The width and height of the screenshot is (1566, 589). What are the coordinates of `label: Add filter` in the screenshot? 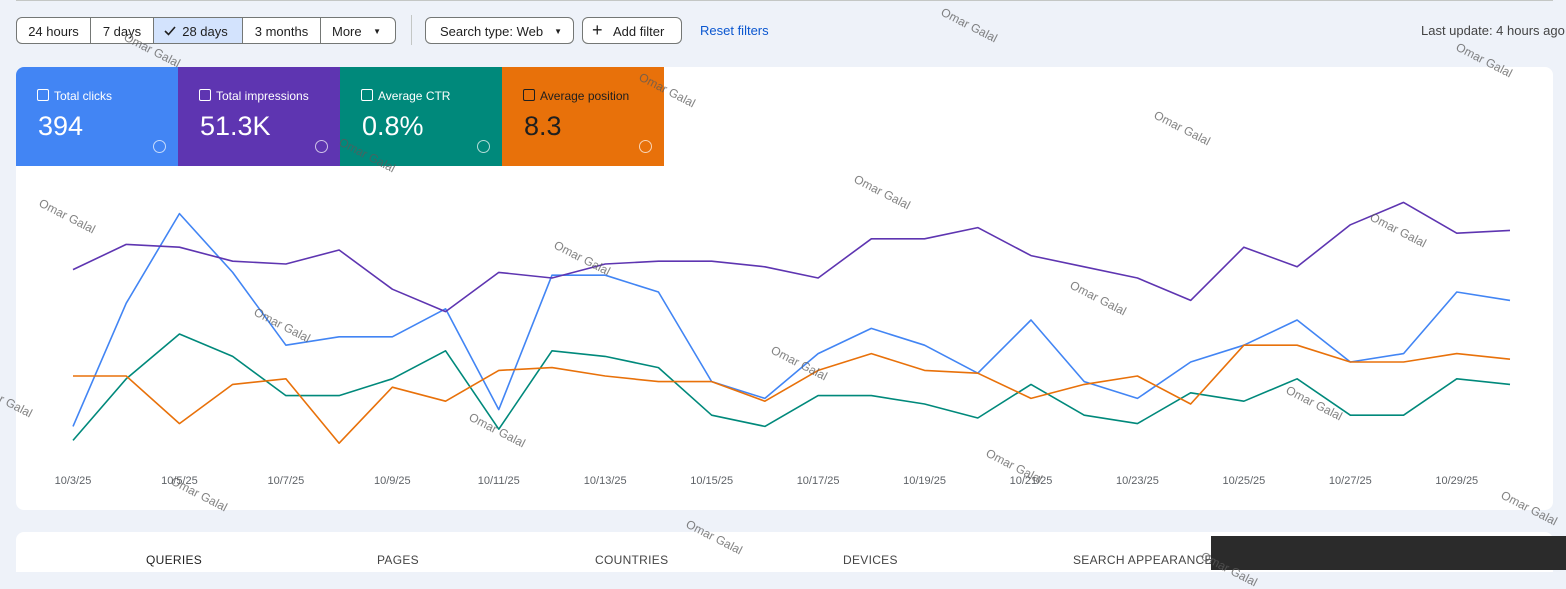 It's located at (639, 31).